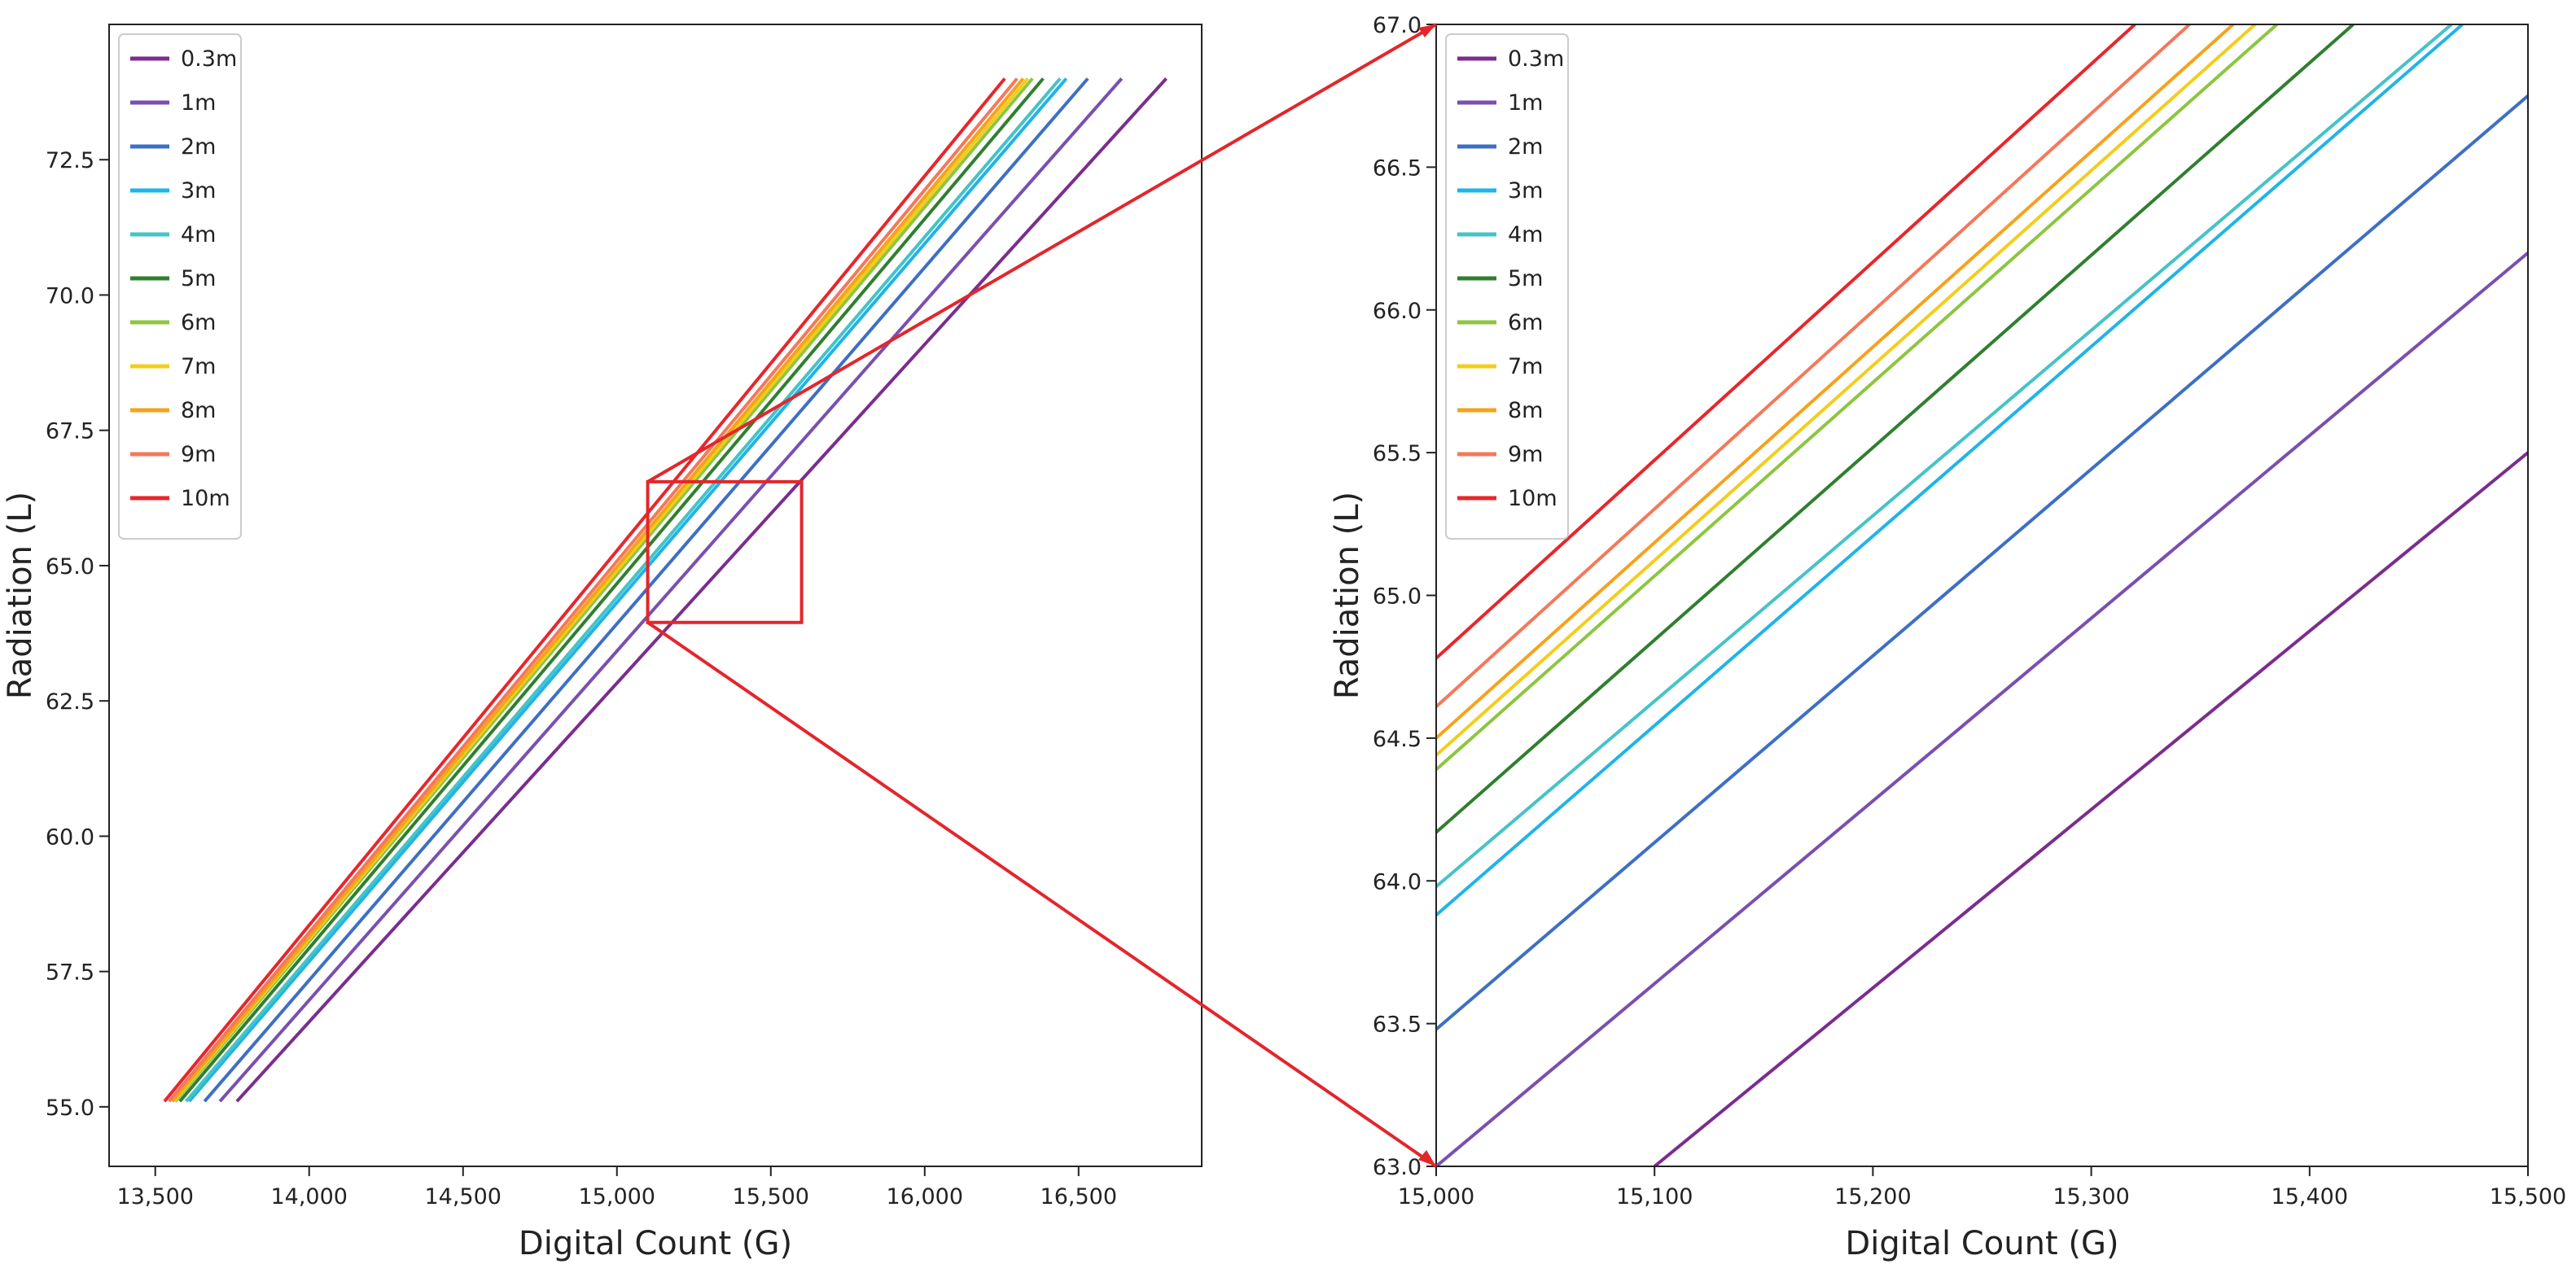 Image resolution: width=2576 pixels, height=1286 pixels. Describe the element at coordinates (198, 103) in the screenshot. I see `left-legend-label: 1m` at that location.